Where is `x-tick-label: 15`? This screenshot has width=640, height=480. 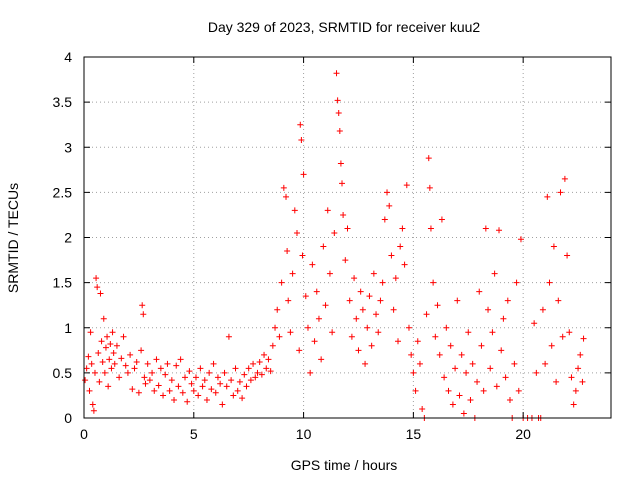
x-tick-label: 15 is located at coordinates (414, 434).